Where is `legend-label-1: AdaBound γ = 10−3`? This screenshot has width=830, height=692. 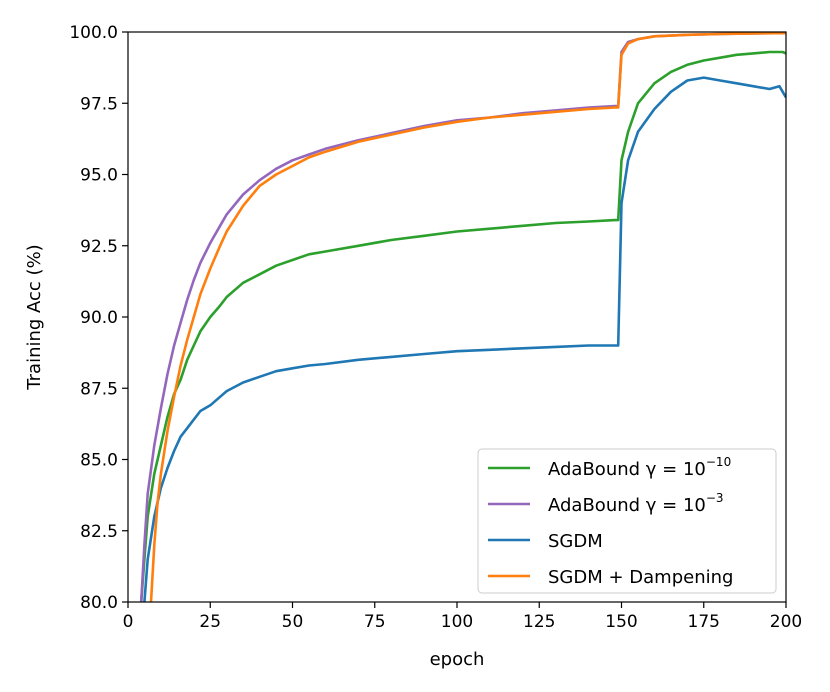
legend-label-1: AdaBound γ = 10−3 is located at coordinates (636, 503).